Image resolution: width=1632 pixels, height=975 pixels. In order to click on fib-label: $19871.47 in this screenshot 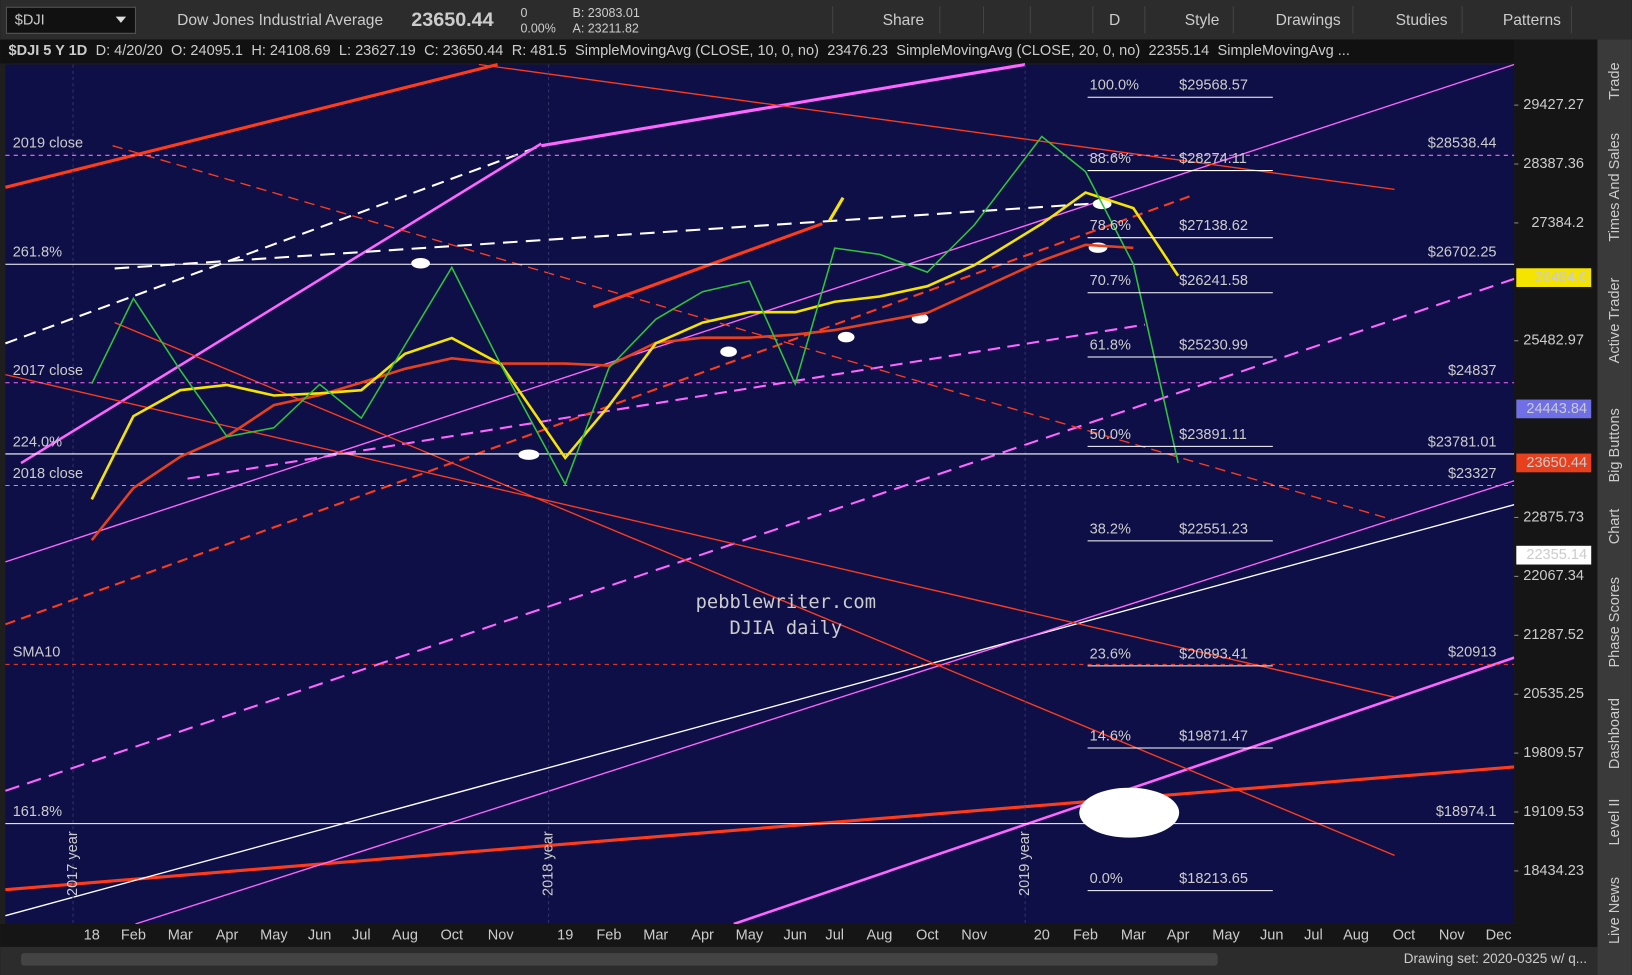, I will do `click(1213, 736)`.